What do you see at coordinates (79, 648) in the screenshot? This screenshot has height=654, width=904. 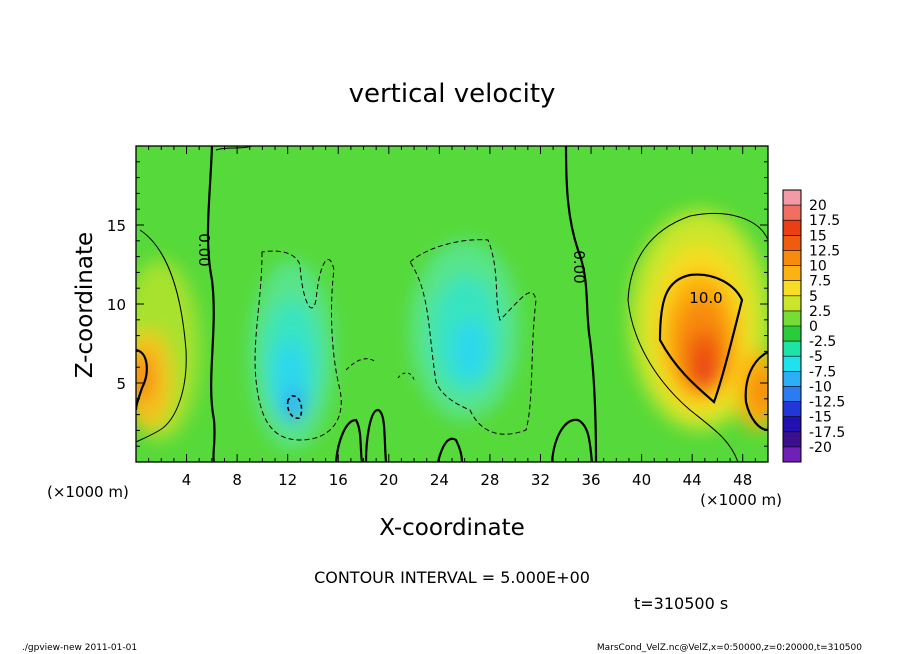 I see `footer-left: ./gpview-new 2011-01-01` at bounding box center [79, 648].